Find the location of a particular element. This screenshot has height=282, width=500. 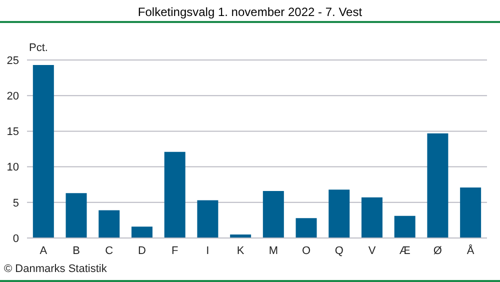

x-tick-label: I is located at coordinates (208, 250).